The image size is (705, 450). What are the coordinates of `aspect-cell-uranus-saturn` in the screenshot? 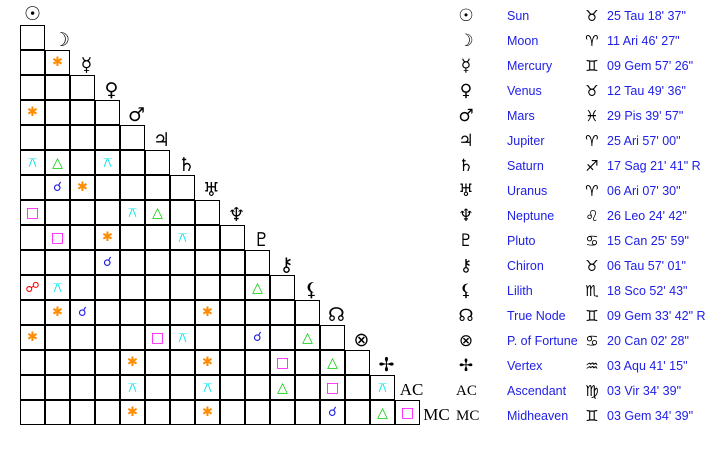 It's located at (182, 187).